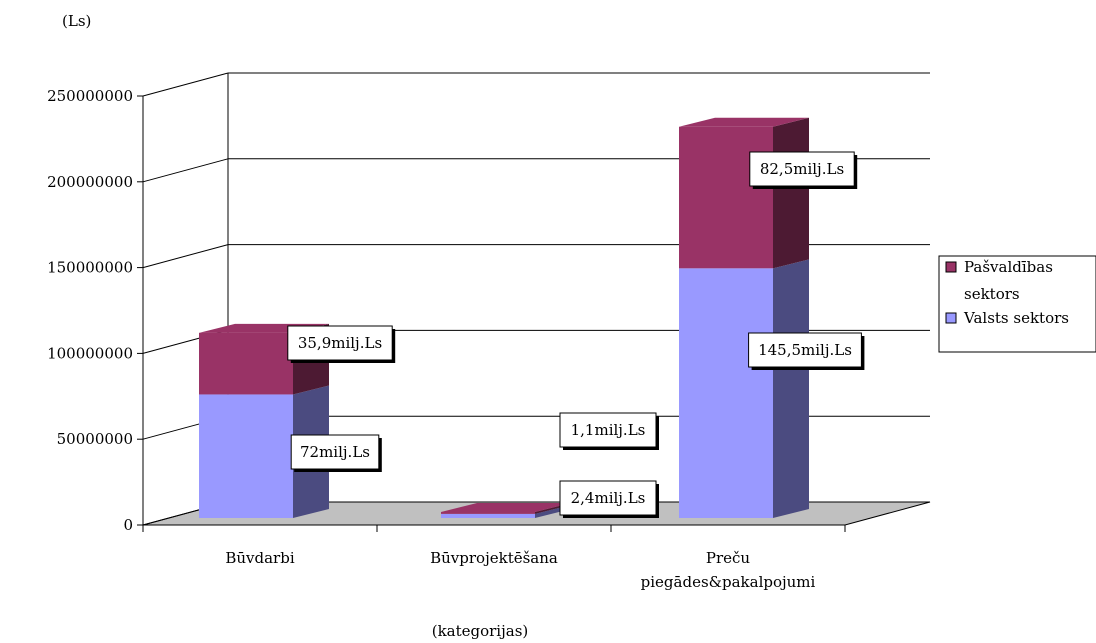 Image resolution: width=1096 pixels, height=643 pixels. I want to click on data-label: 72milj.Ls, so click(336, 453).